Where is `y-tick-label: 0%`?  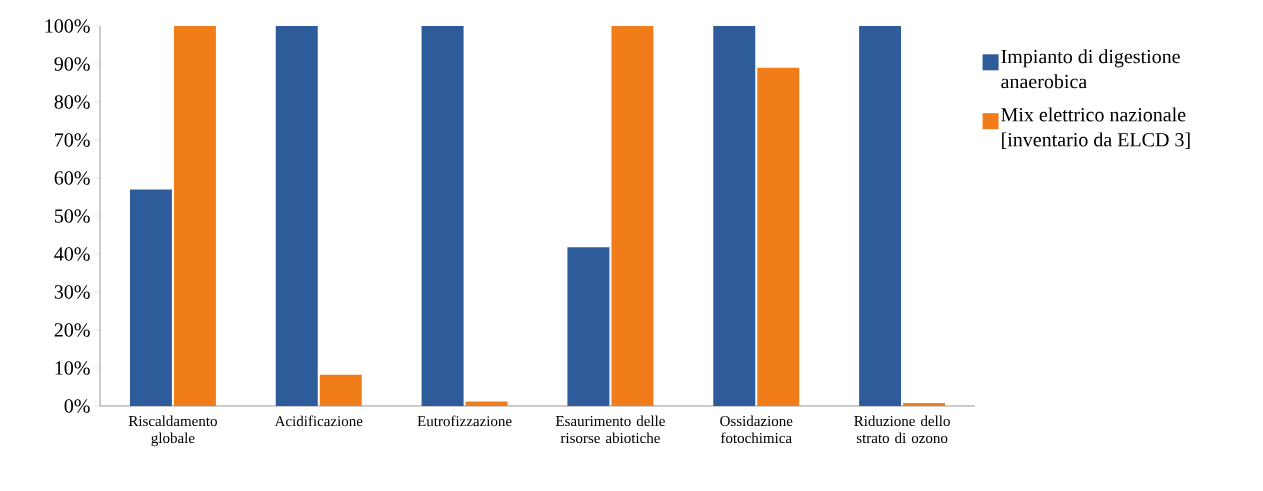 y-tick-label: 0% is located at coordinates (77, 406).